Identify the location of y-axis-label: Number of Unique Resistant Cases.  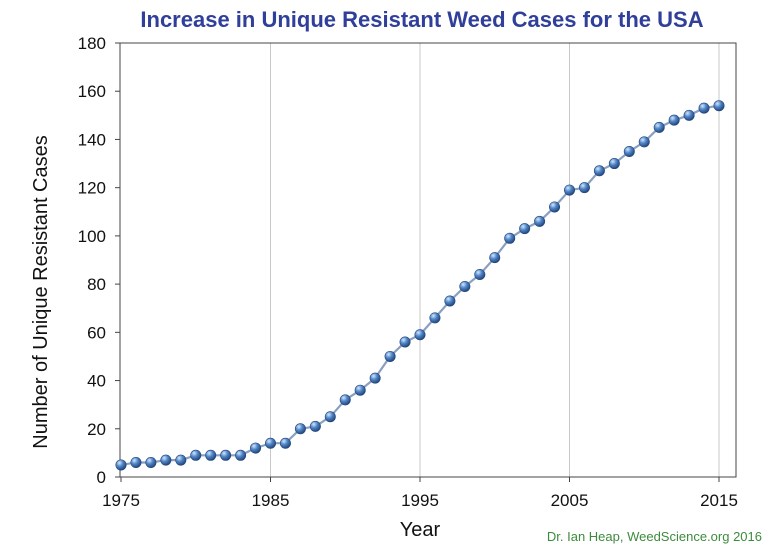
(41, 291).